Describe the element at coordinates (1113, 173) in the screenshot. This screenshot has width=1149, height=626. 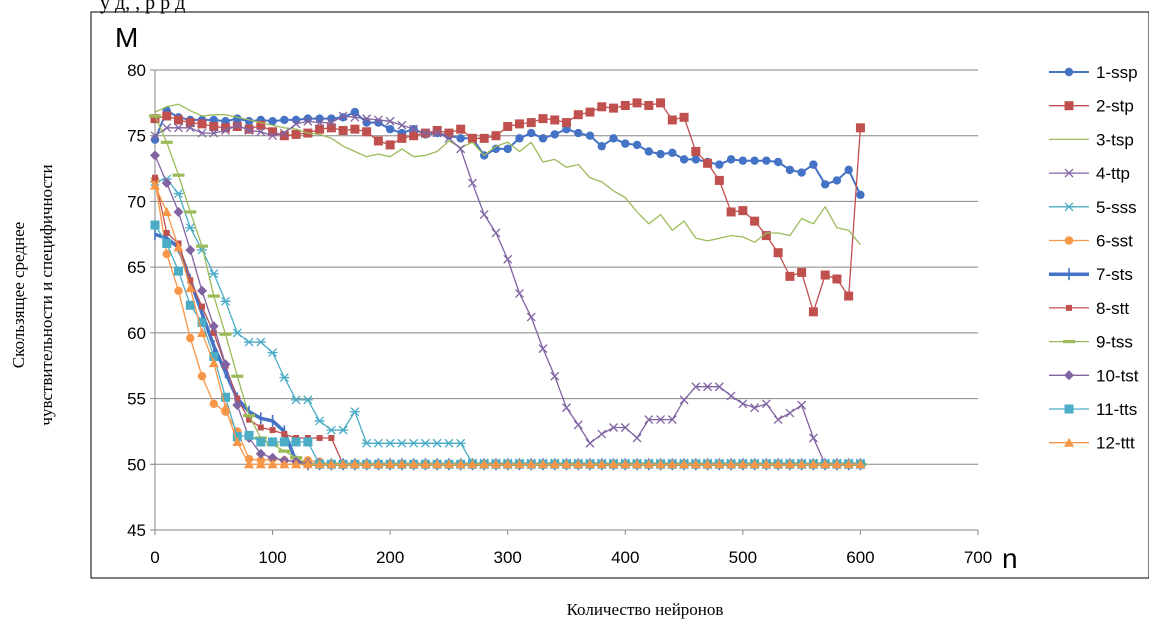
I see `legend-label: 4-ttp` at that location.